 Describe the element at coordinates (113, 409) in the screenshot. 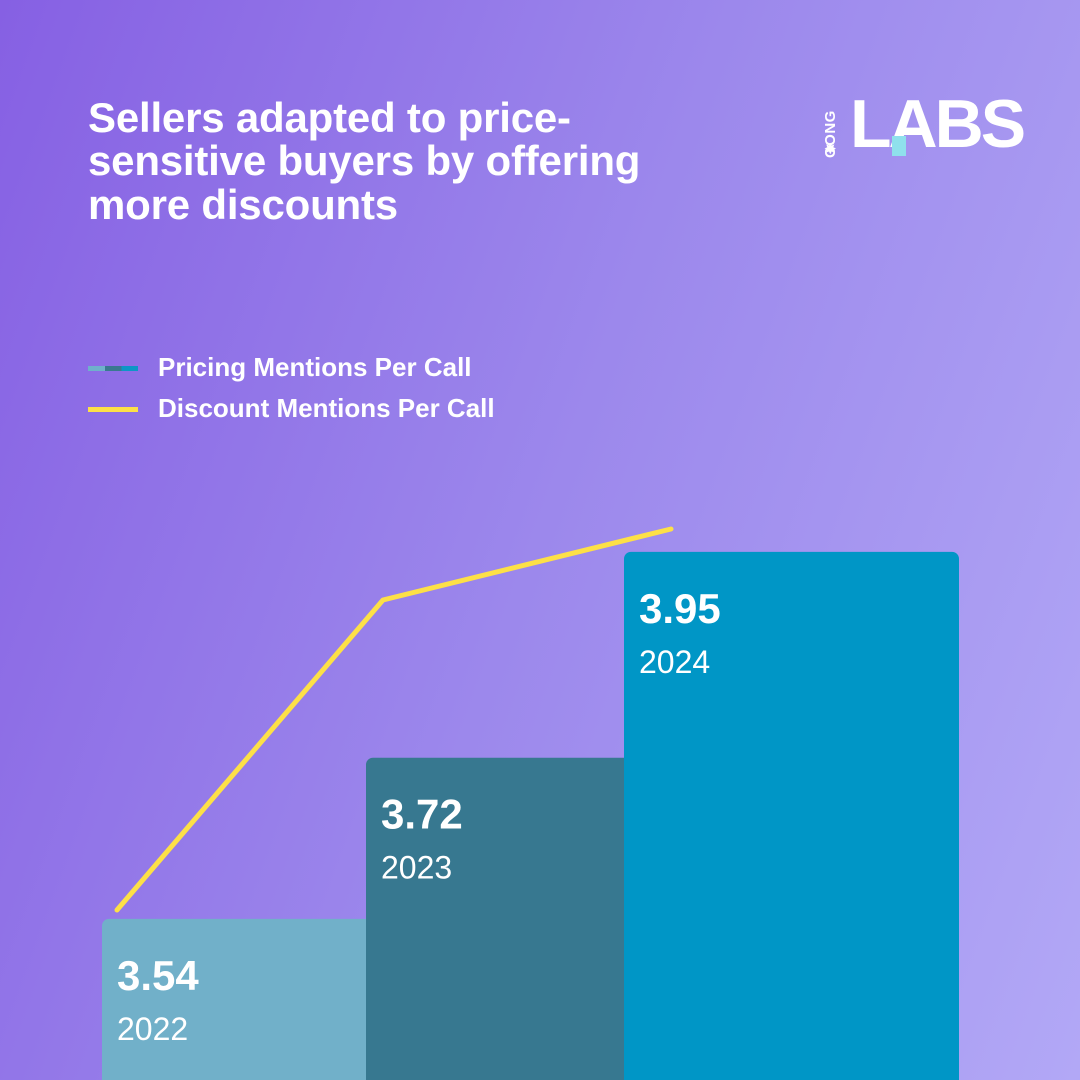

I see `legend-swatch-line` at that location.